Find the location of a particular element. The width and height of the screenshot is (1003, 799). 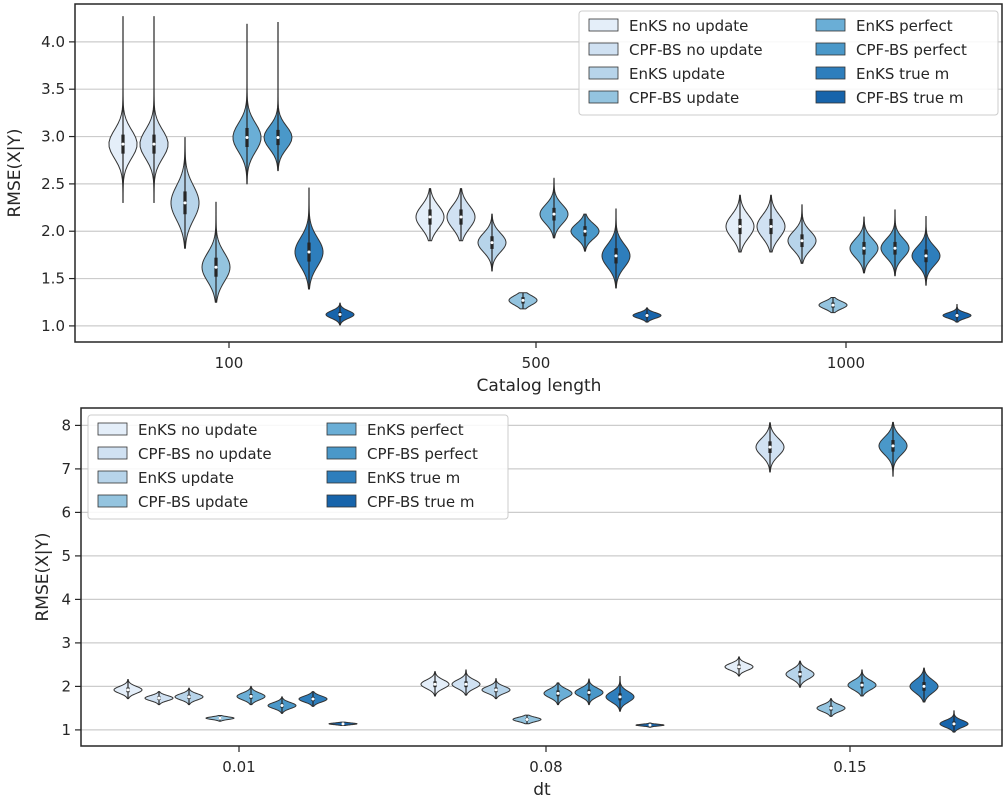

y-tick-label: 6 is located at coordinates (66, 512).